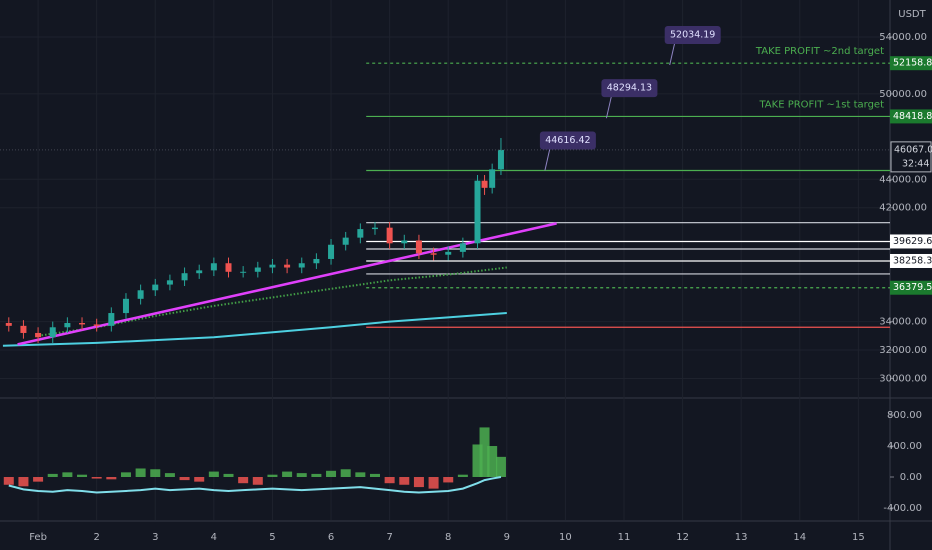 This screenshot has height=550, width=932. I want to click on indicator-tick-label: 800.00, so click(904, 415).